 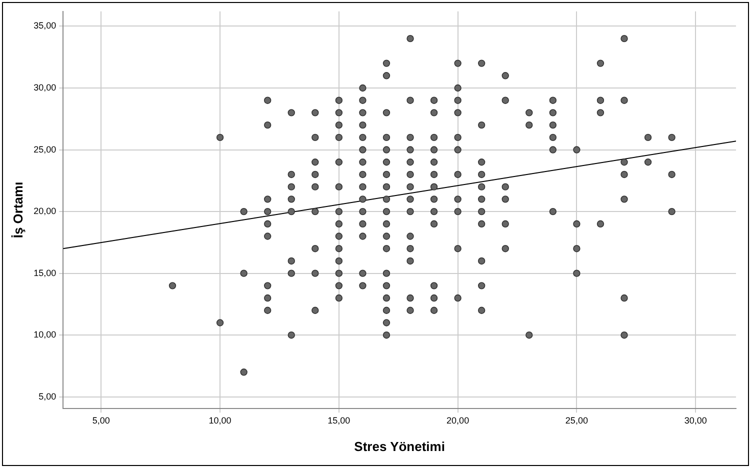 I want to click on x-tick-label: 10,00, so click(x=220, y=420).